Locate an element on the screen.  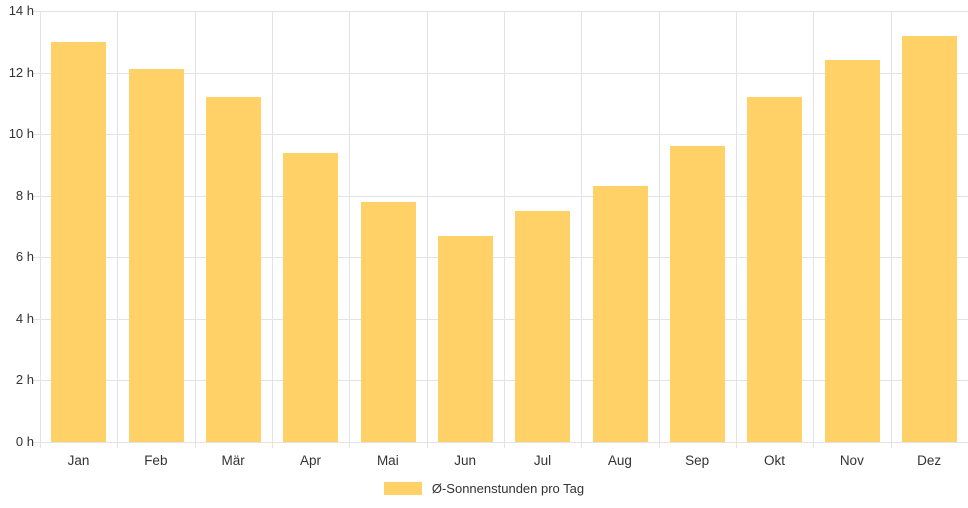
x-tick-label: Jun is located at coordinates (465, 460).